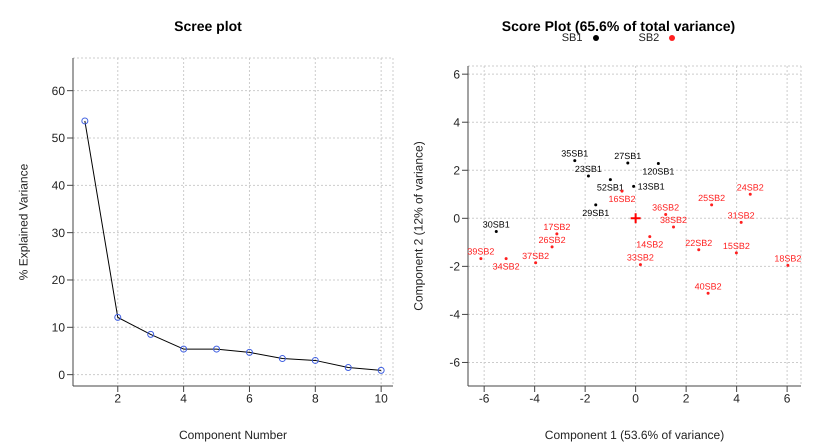 This screenshot has width=829, height=446. What do you see at coordinates (418, 226) in the screenshot?
I see `y-axis-title: Component 2 (12% of variance)` at bounding box center [418, 226].